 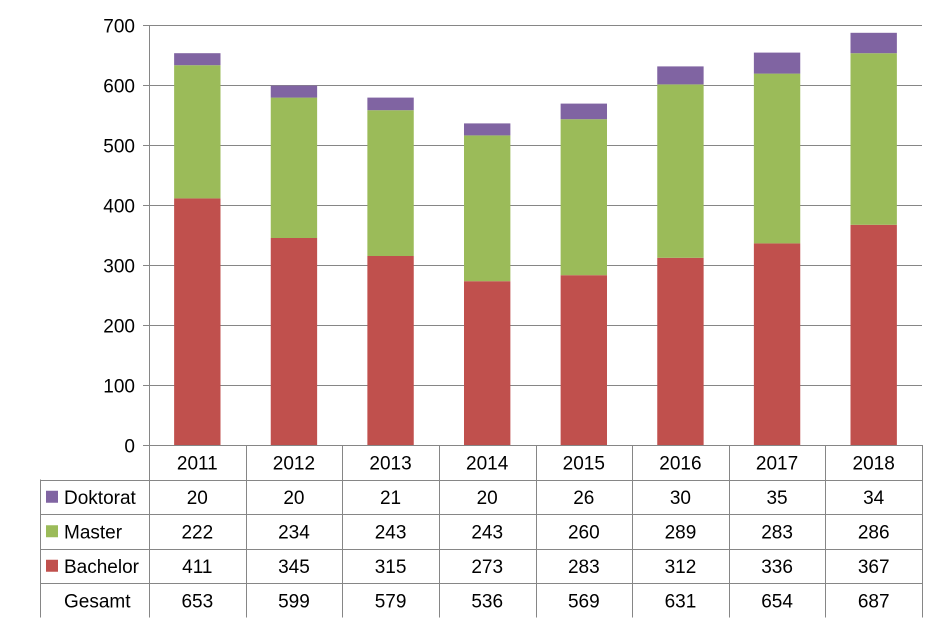 What do you see at coordinates (390, 350) in the screenshot?
I see `bar-bachelor-2013` at bounding box center [390, 350].